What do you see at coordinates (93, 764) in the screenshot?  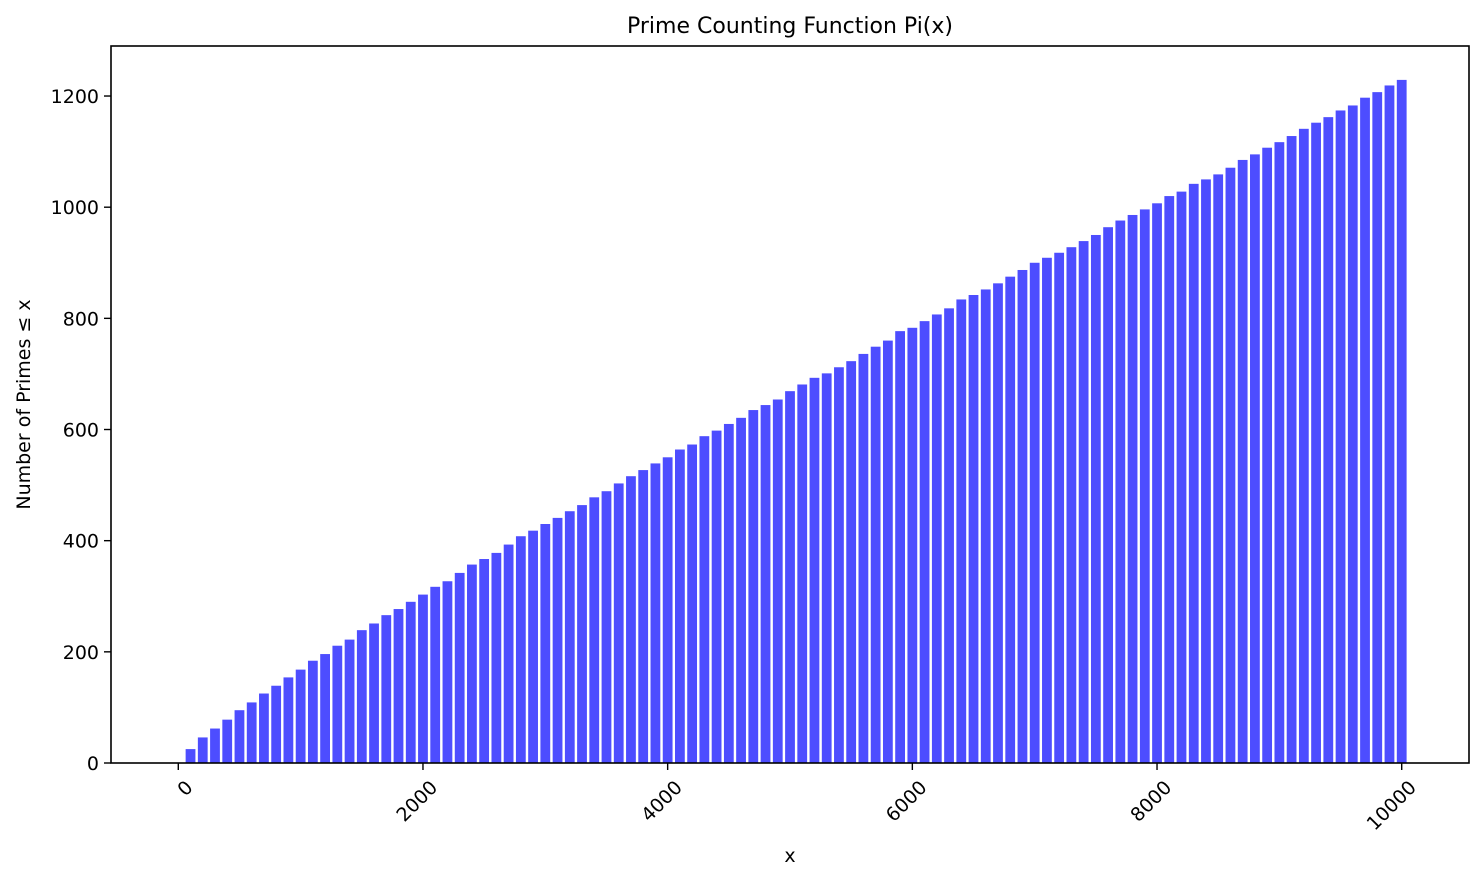 I see `y-tick-label: 0` at bounding box center [93, 764].